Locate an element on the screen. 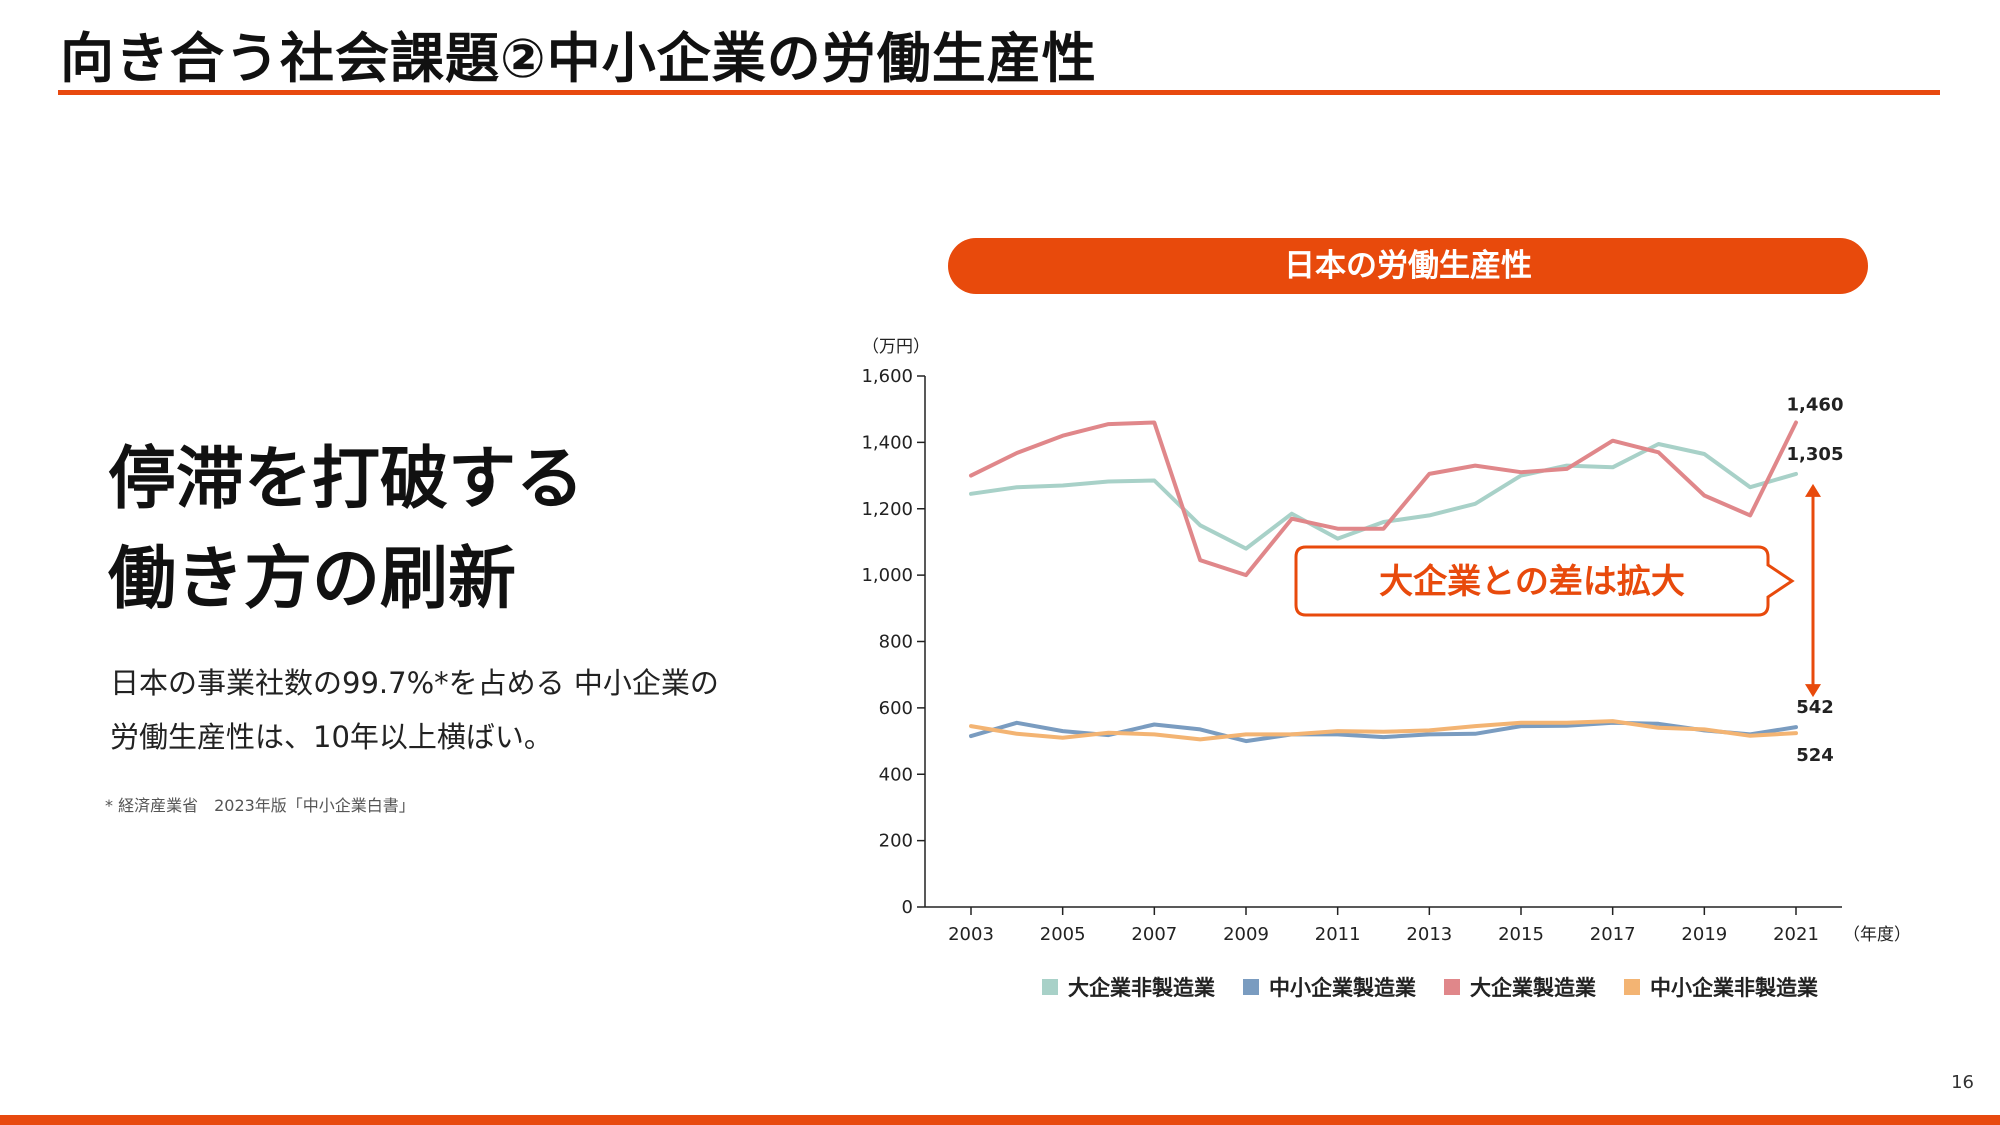 This screenshot has height=1125, width=2000. page-number: 16 is located at coordinates (1962, 1082).